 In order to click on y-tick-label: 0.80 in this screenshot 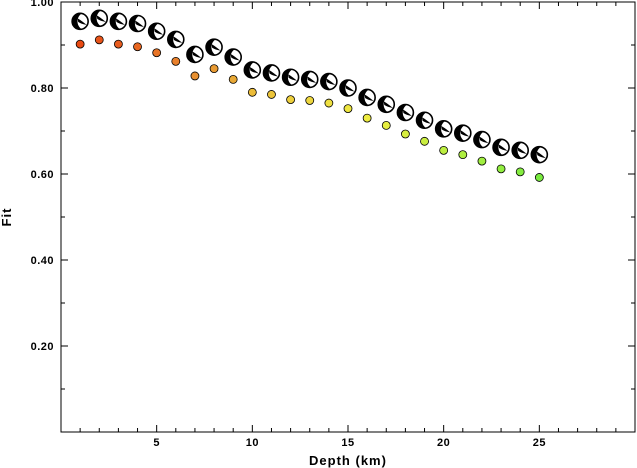, I will do `click(42, 89)`.